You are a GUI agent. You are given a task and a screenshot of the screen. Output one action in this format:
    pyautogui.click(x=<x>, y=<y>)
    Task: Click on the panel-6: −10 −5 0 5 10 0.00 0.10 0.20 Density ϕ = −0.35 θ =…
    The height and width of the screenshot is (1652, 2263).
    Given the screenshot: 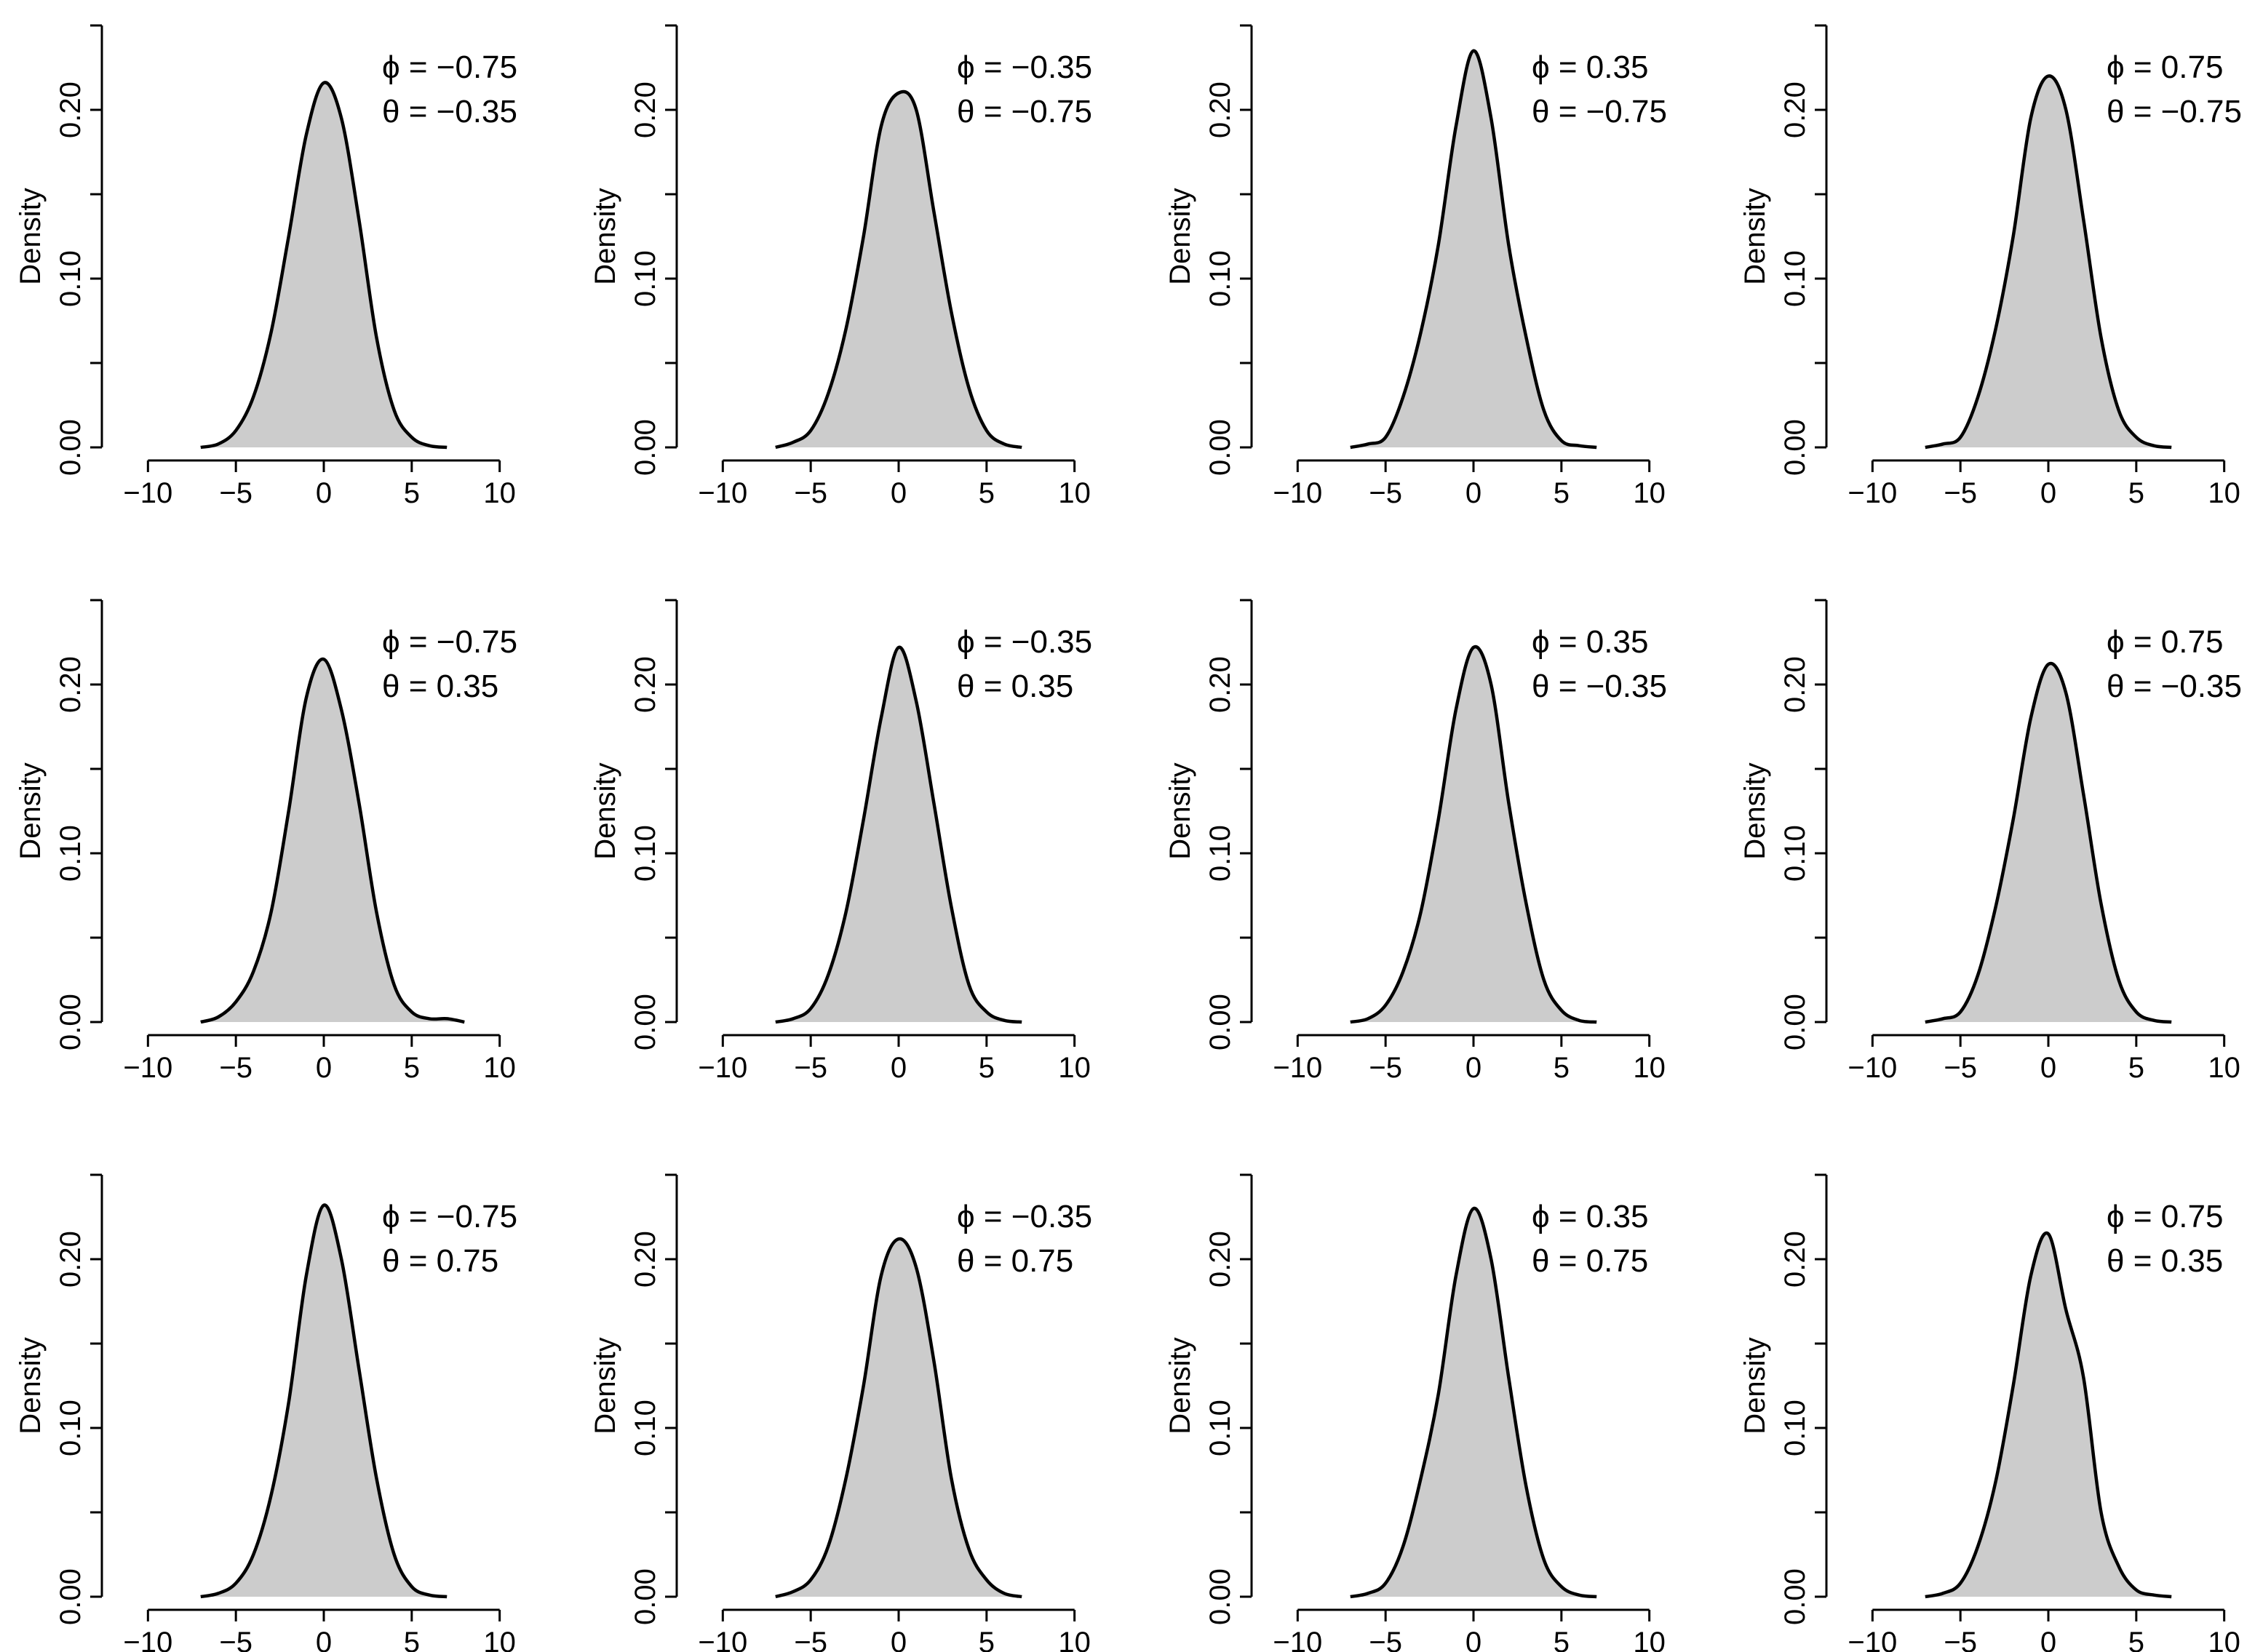 What is the action you would take?
    pyautogui.click(x=840, y=841)
    